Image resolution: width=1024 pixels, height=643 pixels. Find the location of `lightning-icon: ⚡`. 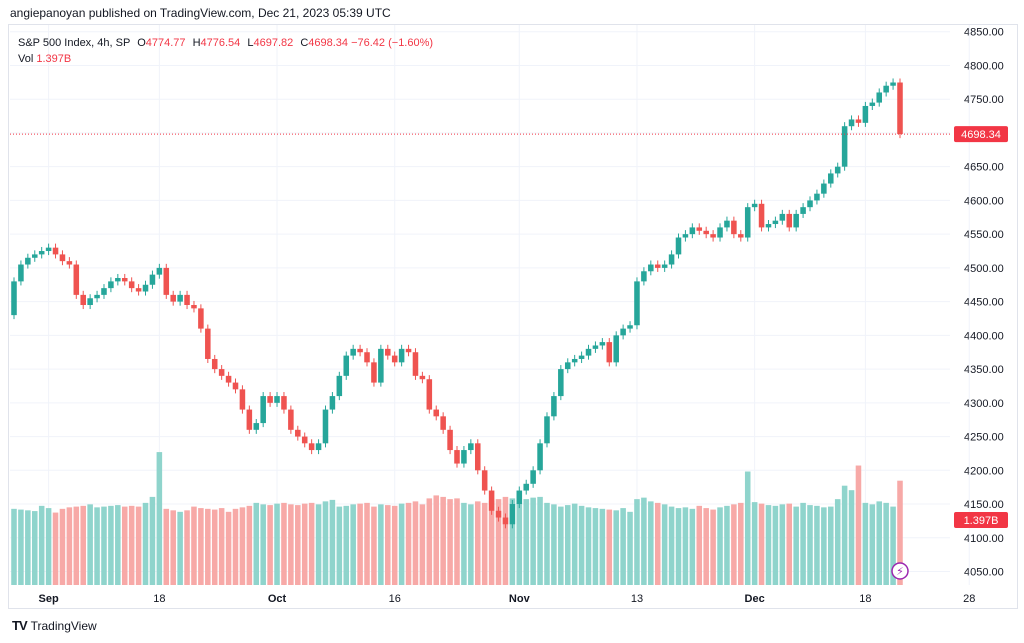

lightning-icon: ⚡ is located at coordinates (900, 571).